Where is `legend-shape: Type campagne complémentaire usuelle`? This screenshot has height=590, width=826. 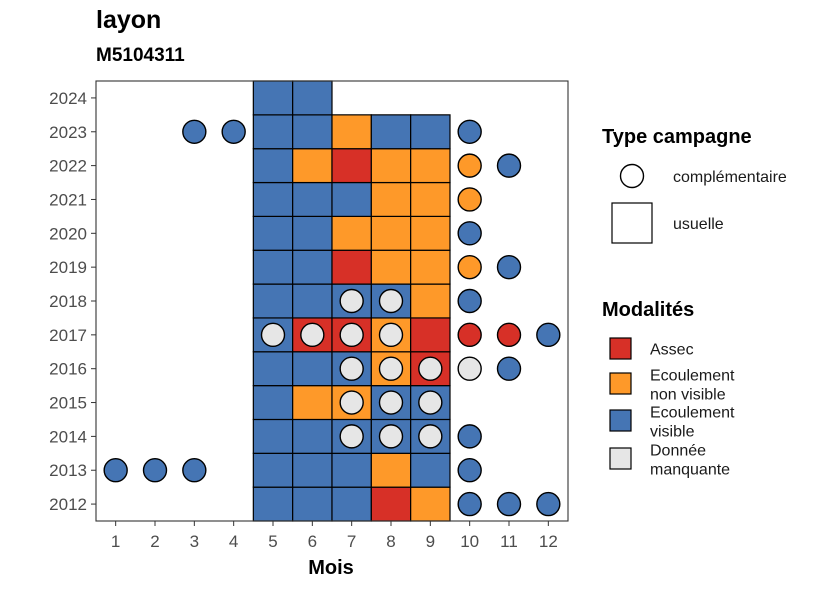 legend-shape: Type campagne complémentaire usuelle is located at coordinates (694, 185).